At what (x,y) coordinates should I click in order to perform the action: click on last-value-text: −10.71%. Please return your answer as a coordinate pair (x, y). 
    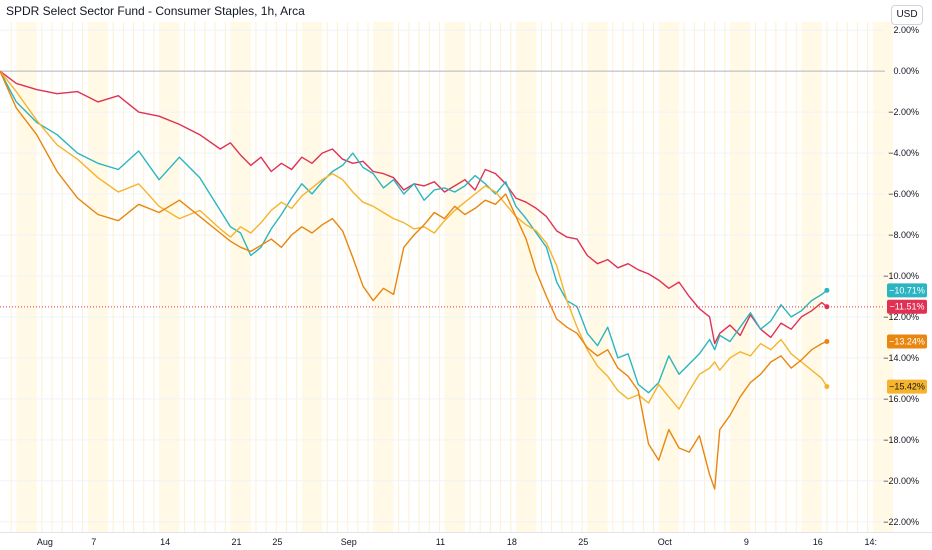
    Looking at the image, I should click on (907, 290).